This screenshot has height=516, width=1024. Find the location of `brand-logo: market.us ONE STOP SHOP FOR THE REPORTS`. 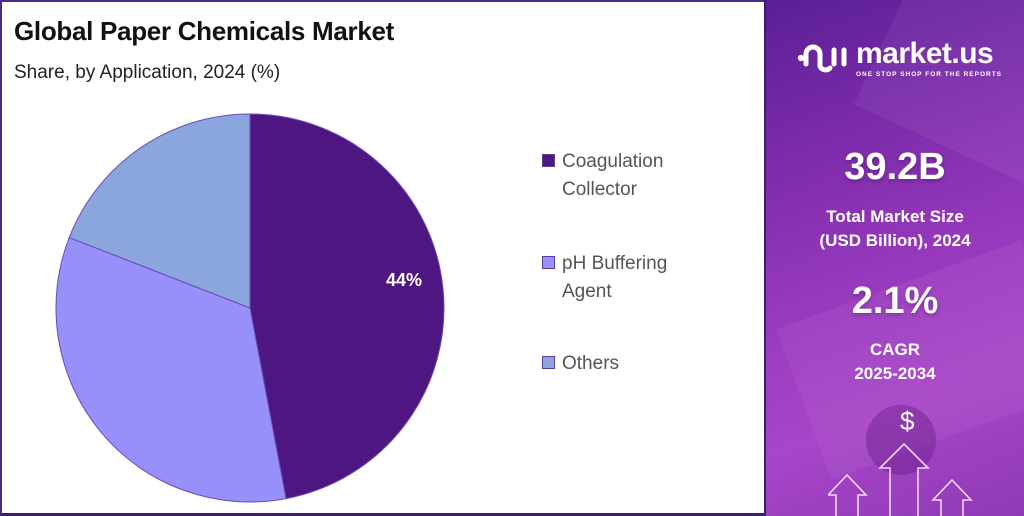

brand-logo: market.us ONE STOP SHOP FOR THE REPORTS is located at coordinates (899, 58).